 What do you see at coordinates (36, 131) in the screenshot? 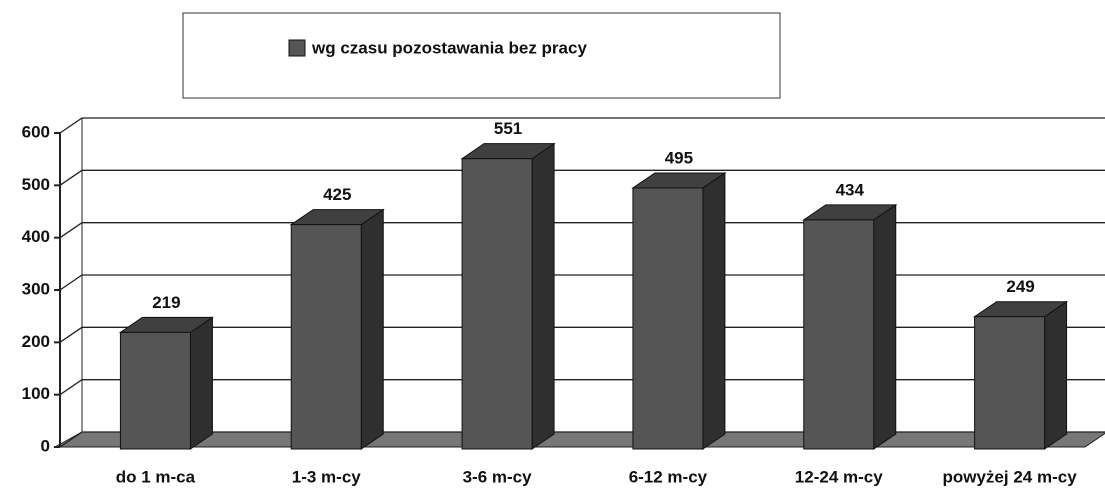
I see `y-tick-label: 600` at bounding box center [36, 131].